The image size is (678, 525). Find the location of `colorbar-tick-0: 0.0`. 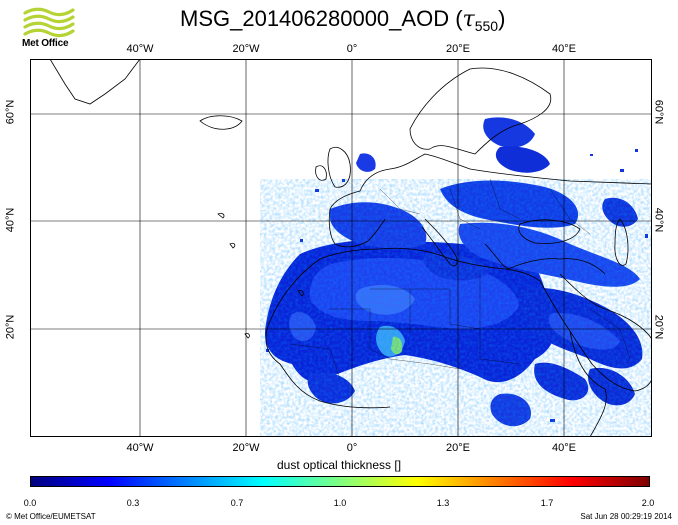

colorbar-tick-0: 0.0 is located at coordinates (30, 503).